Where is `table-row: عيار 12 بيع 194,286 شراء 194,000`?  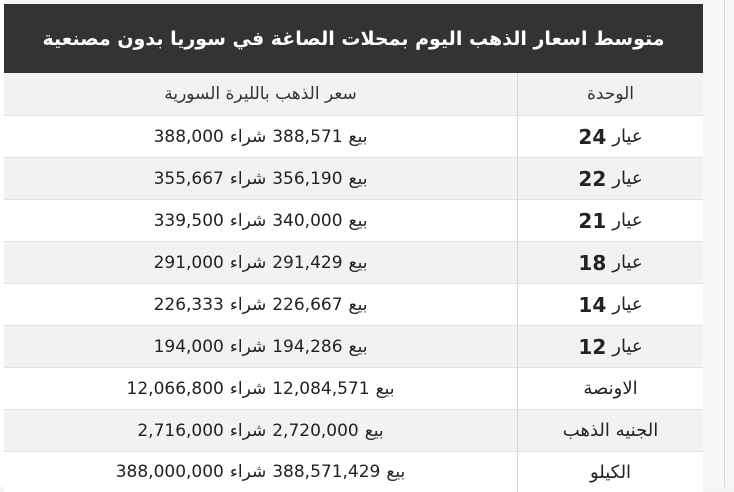 table-row: عيار 12 بيع 194,286 شراء 194,000 is located at coordinates (353, 347).